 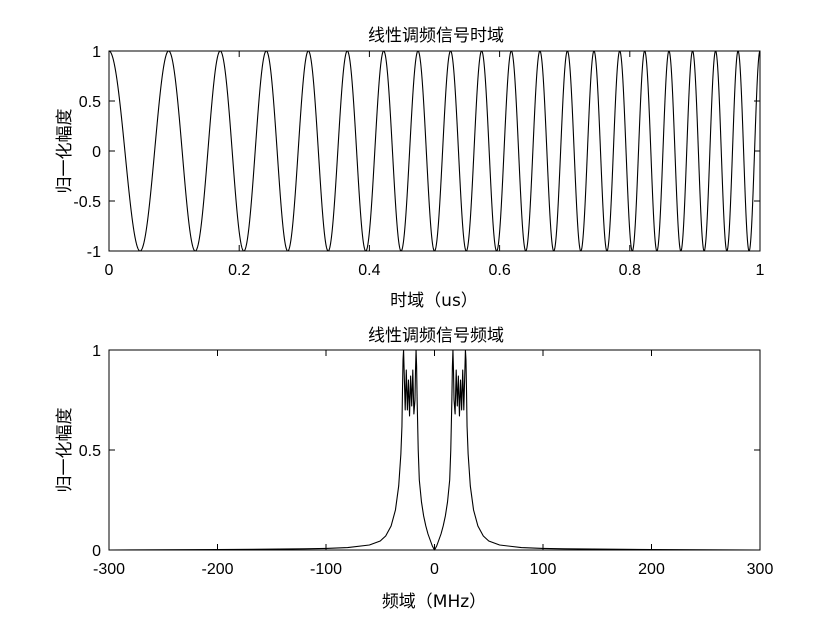 I want to click on freq-x-label: 频域（MHz）, so click(x=434, y=602).